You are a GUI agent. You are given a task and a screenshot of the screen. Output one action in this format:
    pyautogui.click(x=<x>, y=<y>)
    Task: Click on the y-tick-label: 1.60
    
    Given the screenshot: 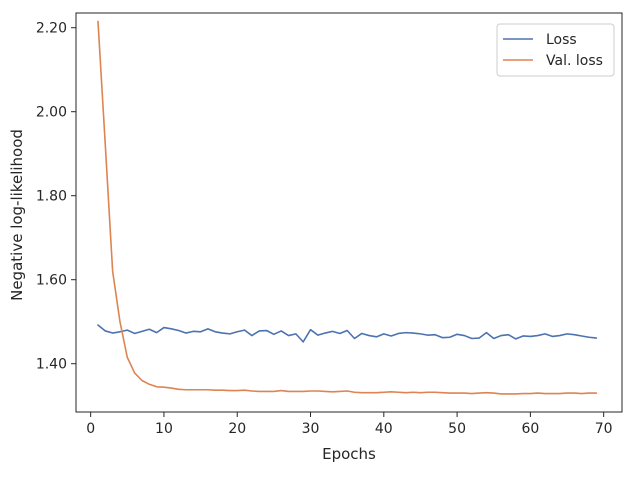 What is the action you would take?
    pyautogui.click(x=51, y=281)
    